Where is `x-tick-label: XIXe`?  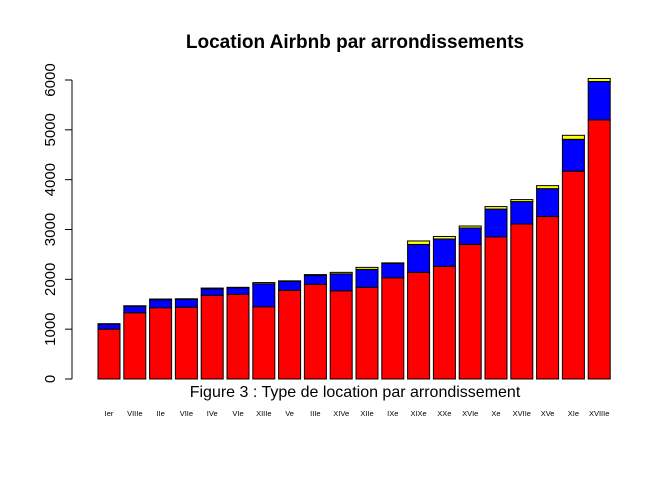 x-tick-label: XIXe is located at coordinates (418, 413).